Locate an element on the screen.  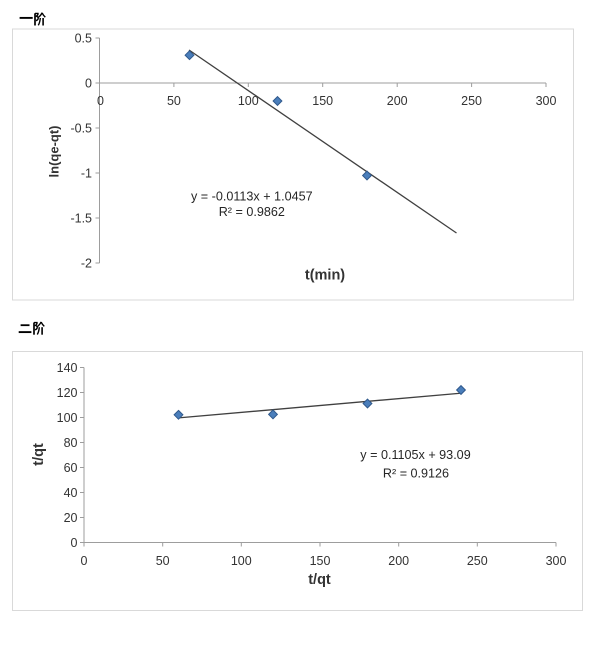
svg-text: 60 is located at coordinates (71, 468).